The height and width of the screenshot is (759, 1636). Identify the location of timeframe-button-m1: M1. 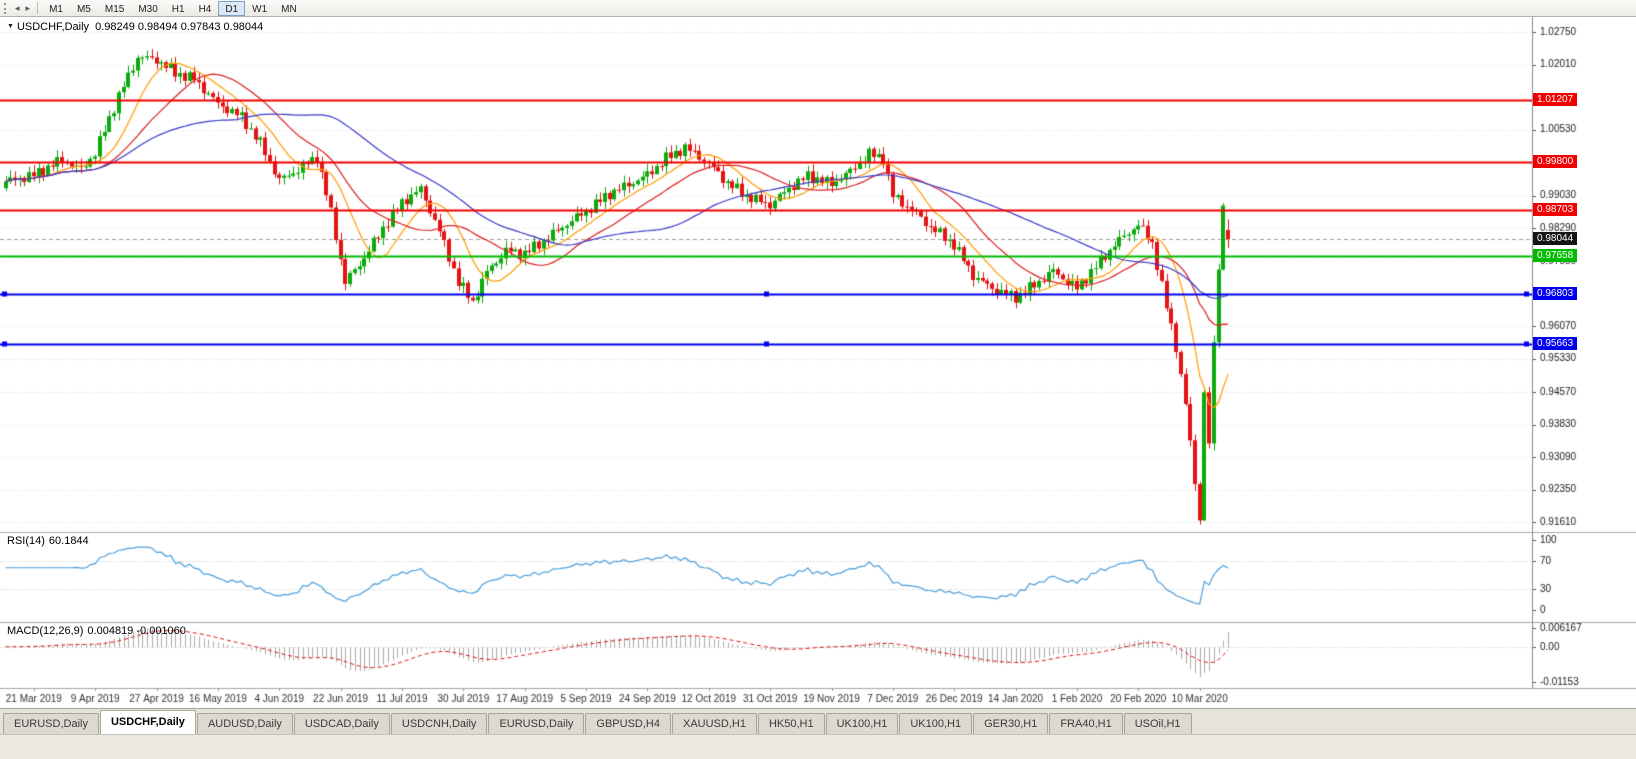
(56, 9).